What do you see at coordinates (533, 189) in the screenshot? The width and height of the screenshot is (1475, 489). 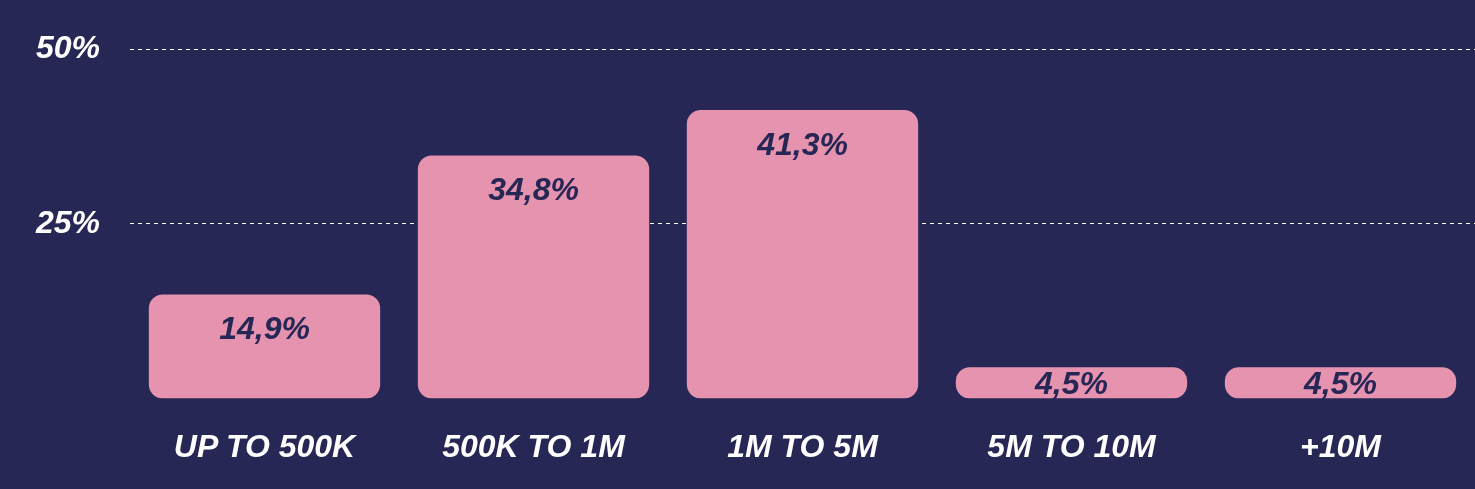 I see `data-label: 34,8%` at bounding box center [533, 189].